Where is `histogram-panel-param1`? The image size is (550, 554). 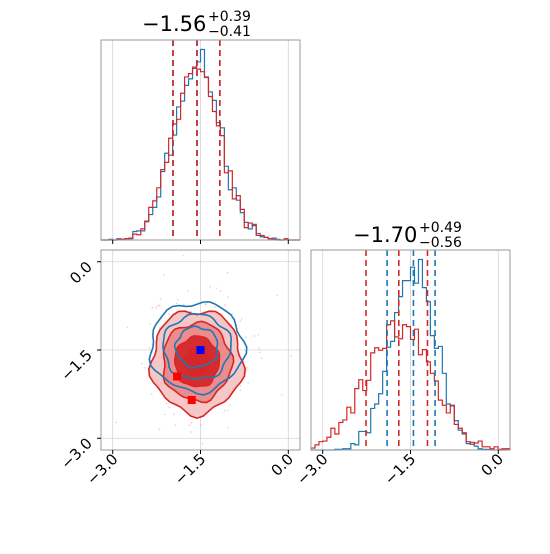 histogram-panel-param1 is located at coordinates (200, 140).